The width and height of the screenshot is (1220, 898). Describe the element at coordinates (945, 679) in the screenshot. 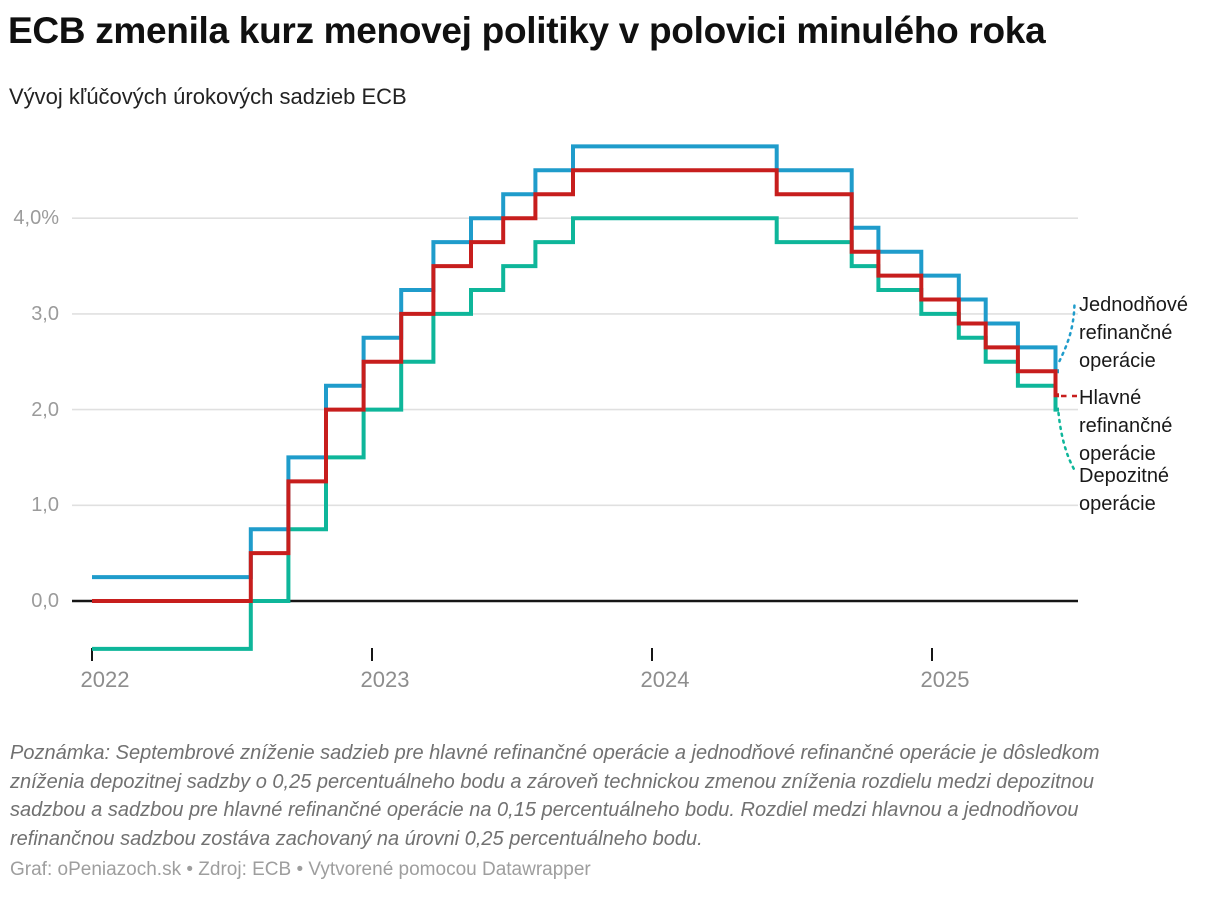

I see `x-axis-label: 2025` at that location.